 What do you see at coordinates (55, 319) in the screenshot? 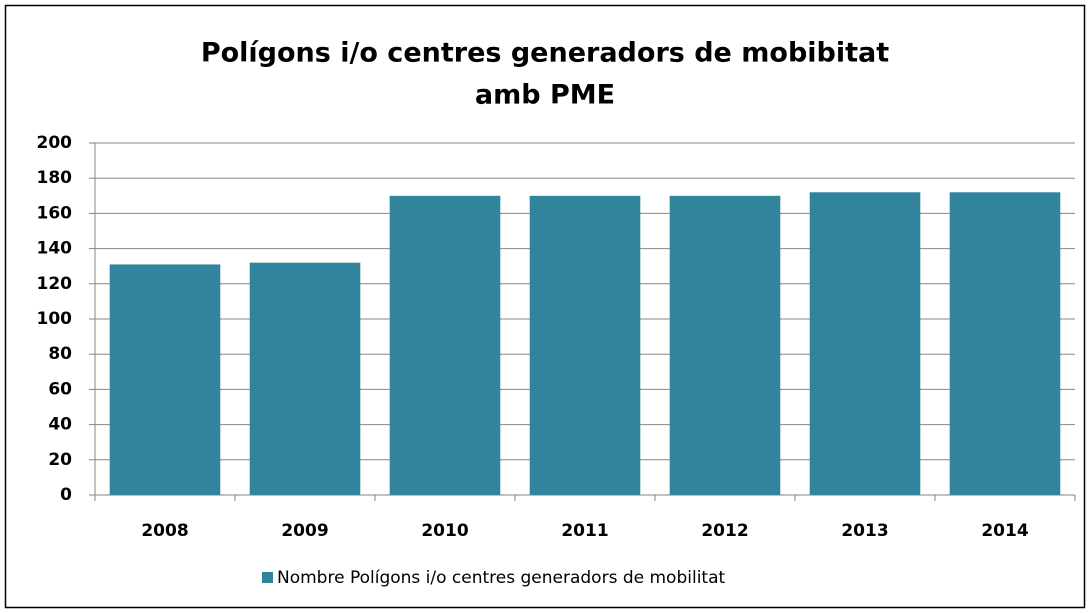
I see `y-tick-label: 100` at bounding box center [55, 319].